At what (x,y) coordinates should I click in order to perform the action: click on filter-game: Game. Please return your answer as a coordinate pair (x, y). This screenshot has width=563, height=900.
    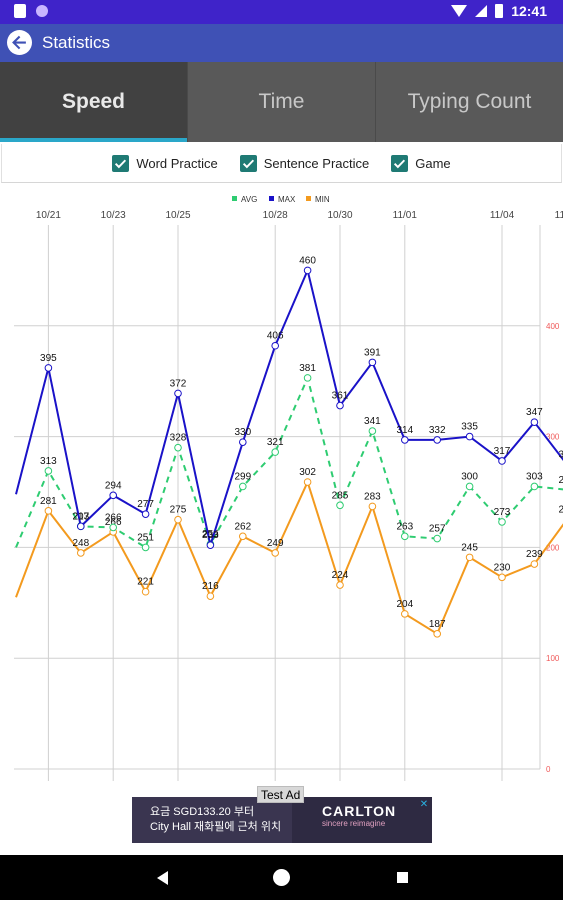
    Looking at the image, I should click on (421, 163).